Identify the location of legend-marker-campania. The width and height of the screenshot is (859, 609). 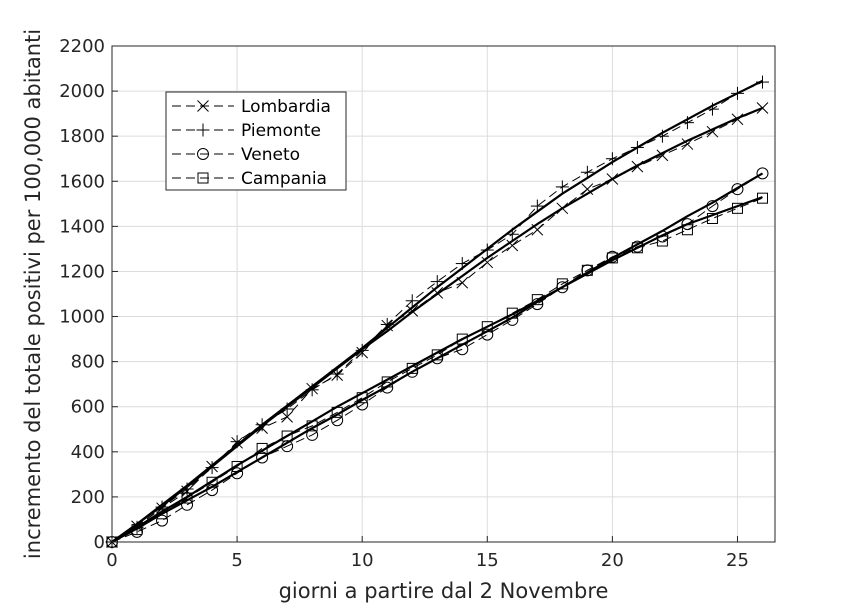
(203, 178).